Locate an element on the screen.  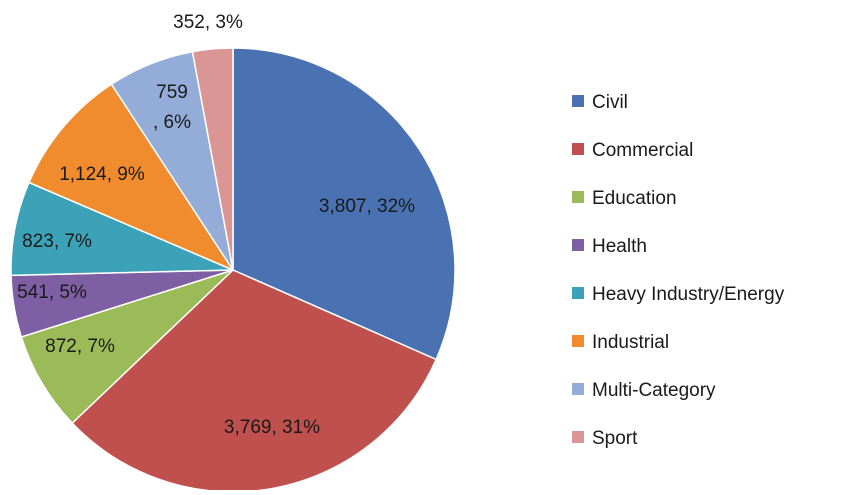
data-label-health: 541, 5% is located at coordinates (52, 292).